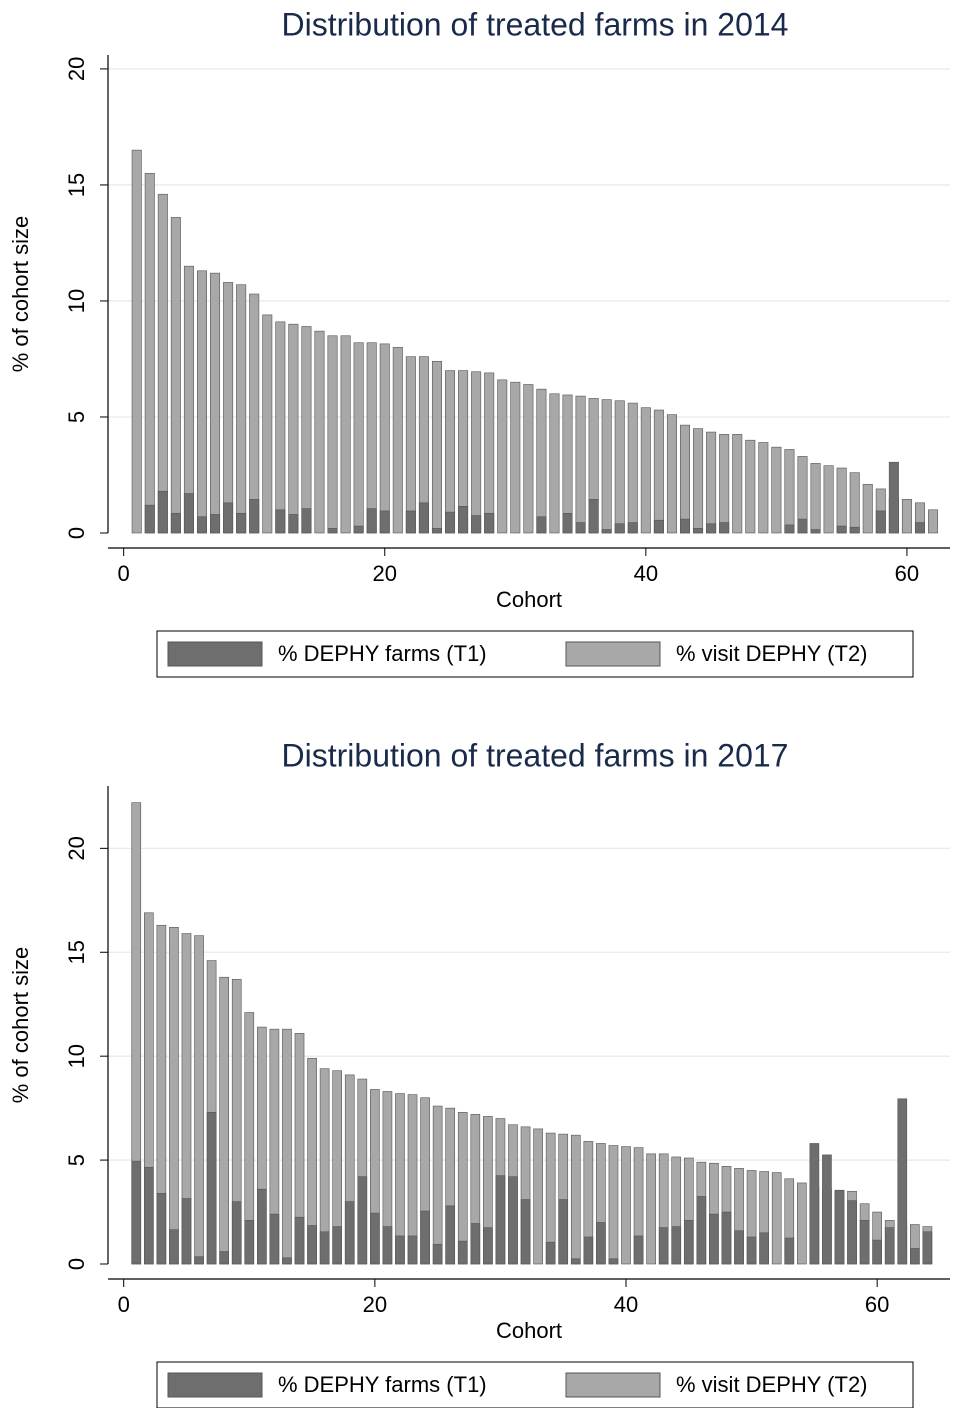 The height and width of the screenshot is (1408, 958). I want to click on x-tick-label: 40, so click(626, 1304).